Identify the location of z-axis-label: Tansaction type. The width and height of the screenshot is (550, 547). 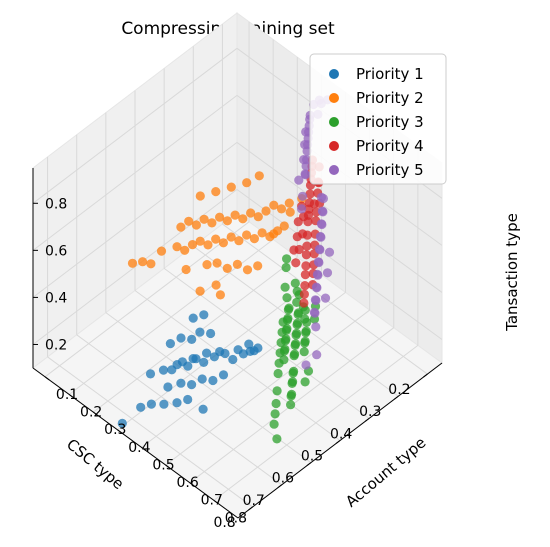
(512, 272).